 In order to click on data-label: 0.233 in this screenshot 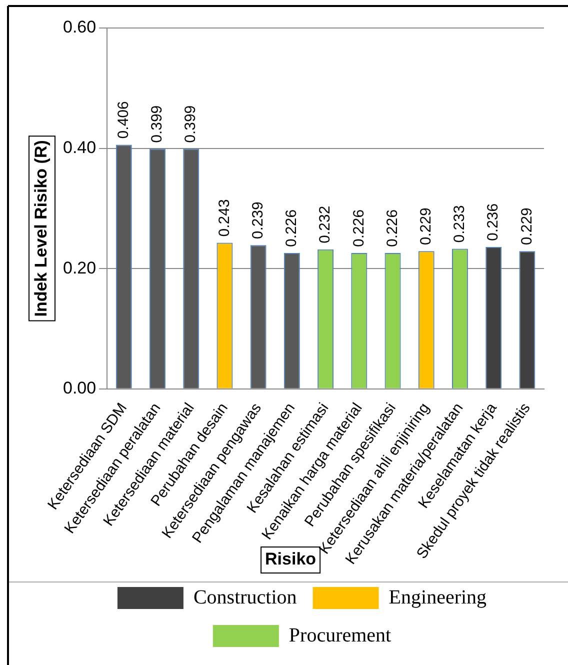, I will do `click(459, 224)`.